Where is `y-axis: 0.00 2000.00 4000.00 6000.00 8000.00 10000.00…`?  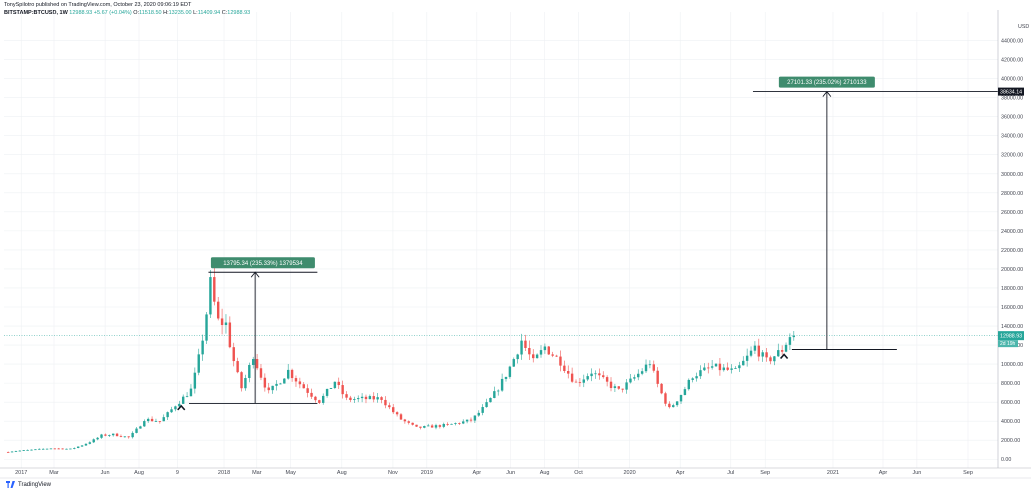
y-axis: 0.00 2000.00 4000.00 6000.00 8000.00 10000.00… is located at coordinates (1014, 246).